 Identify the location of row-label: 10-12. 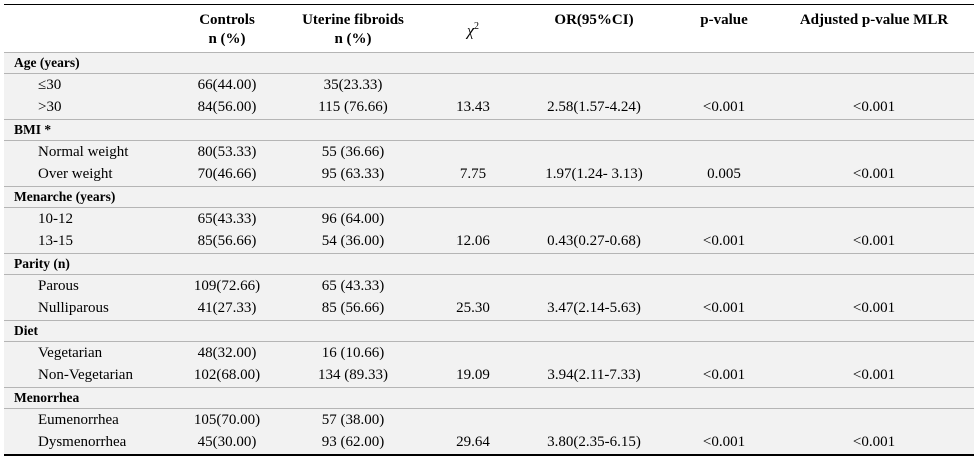
(92, 219).